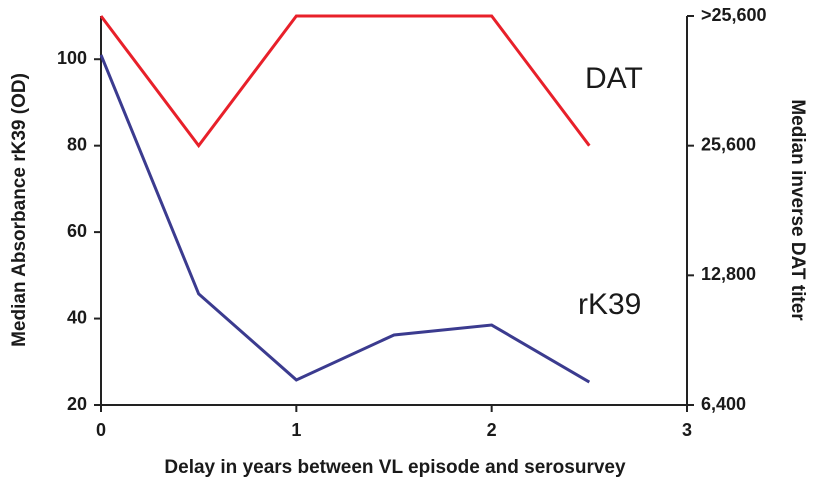 This screenshot has width=815, height=488. What do you see at coordinates (77, 317) in the screenshot?
I see `y-tick-label: 40` at bounding box center [77, 317].